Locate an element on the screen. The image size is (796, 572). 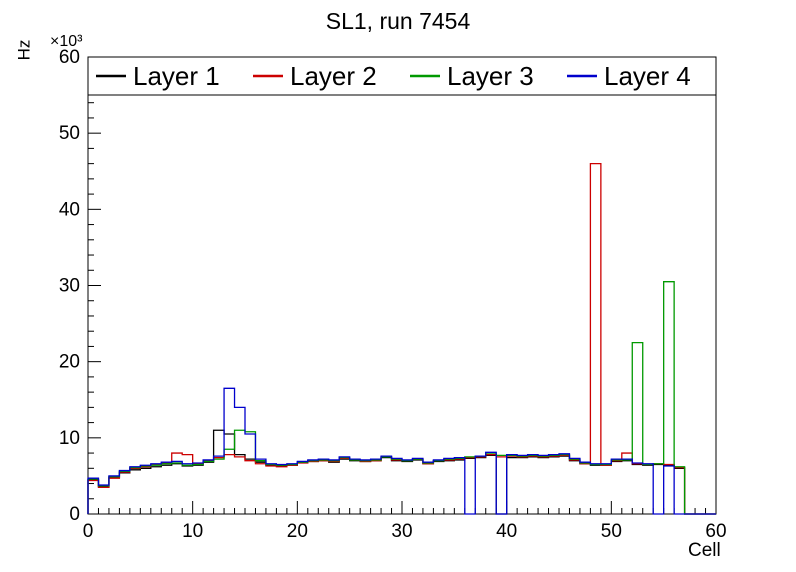
legend-entry-layer-2: Layer 2 is located at coordinates (315, 76).